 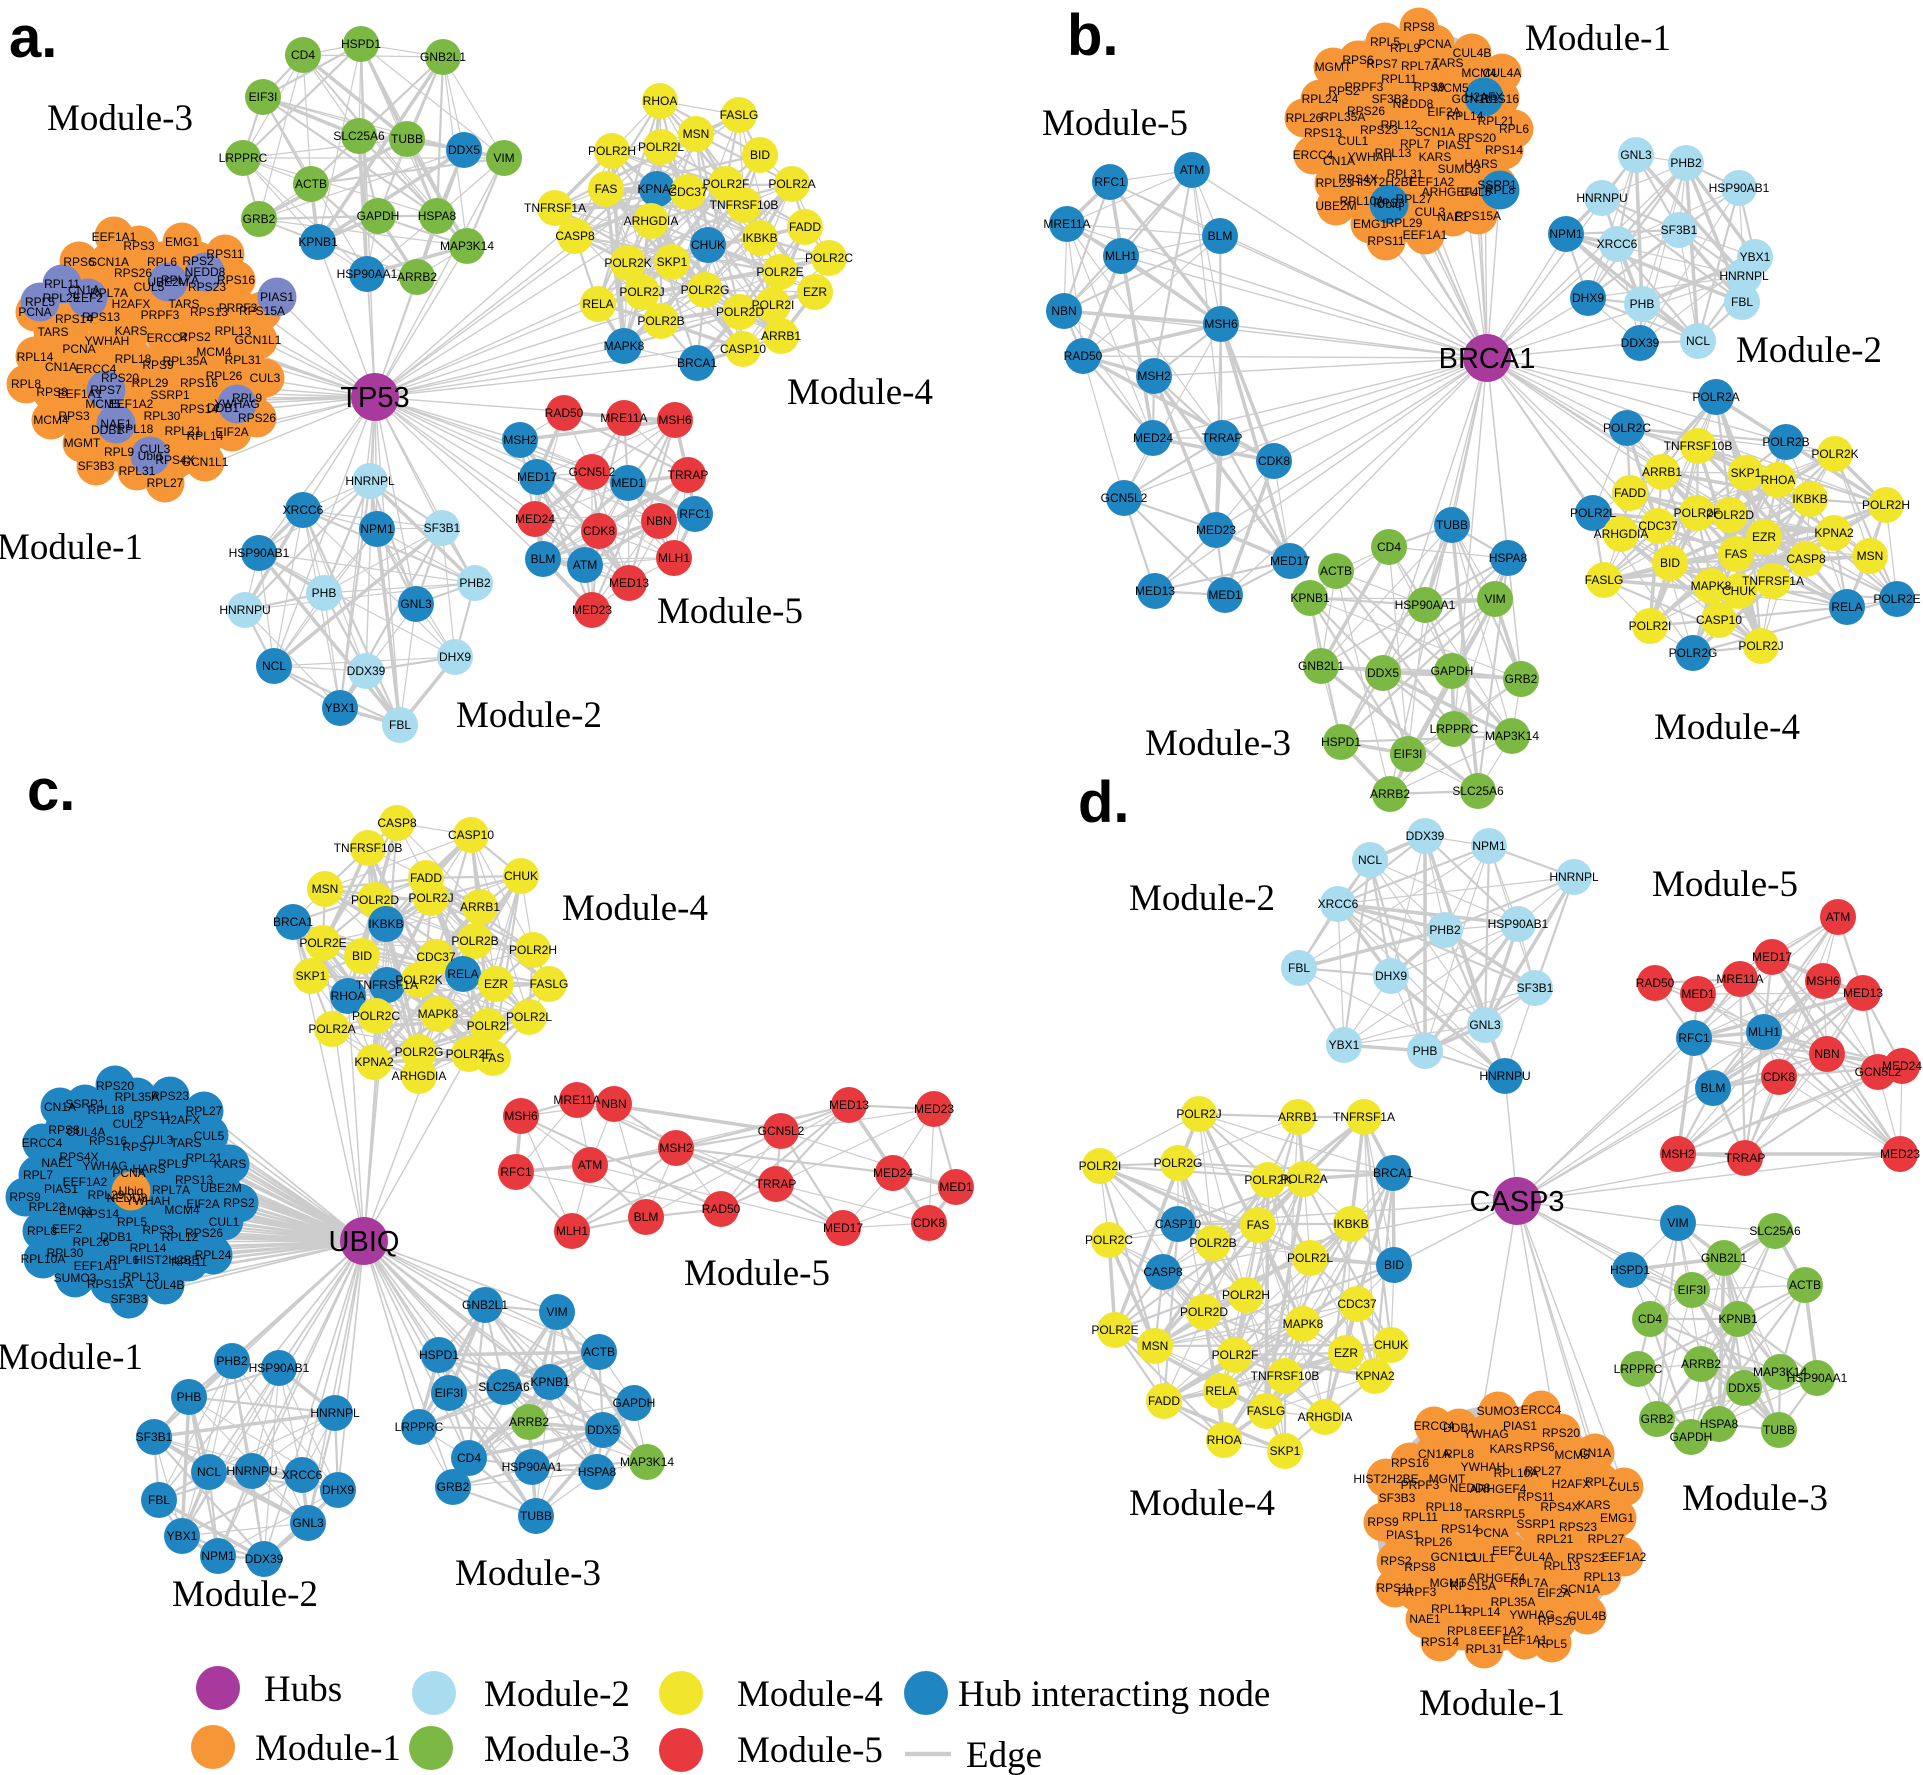 I want to click on svg-text: EEF1A1, so click(x=80, y=394).